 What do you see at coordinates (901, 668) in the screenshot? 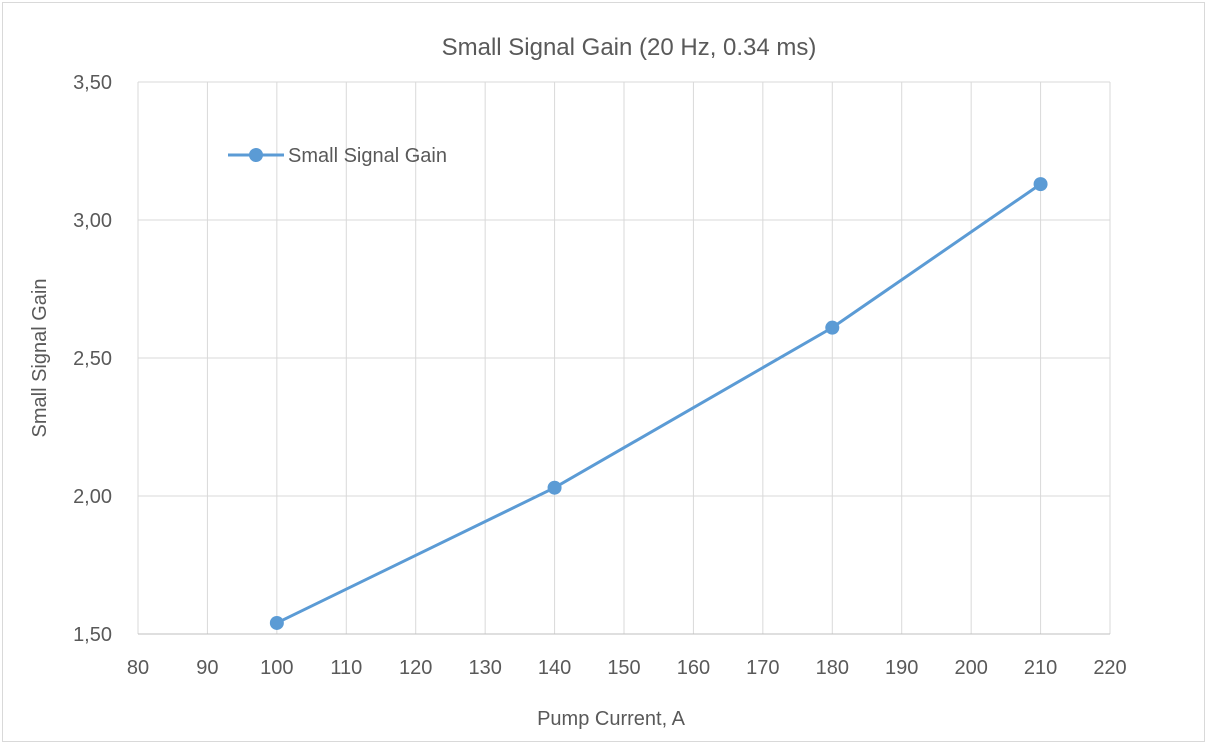
I see `x-tick-label: 190` at bounding box center [901, 668].